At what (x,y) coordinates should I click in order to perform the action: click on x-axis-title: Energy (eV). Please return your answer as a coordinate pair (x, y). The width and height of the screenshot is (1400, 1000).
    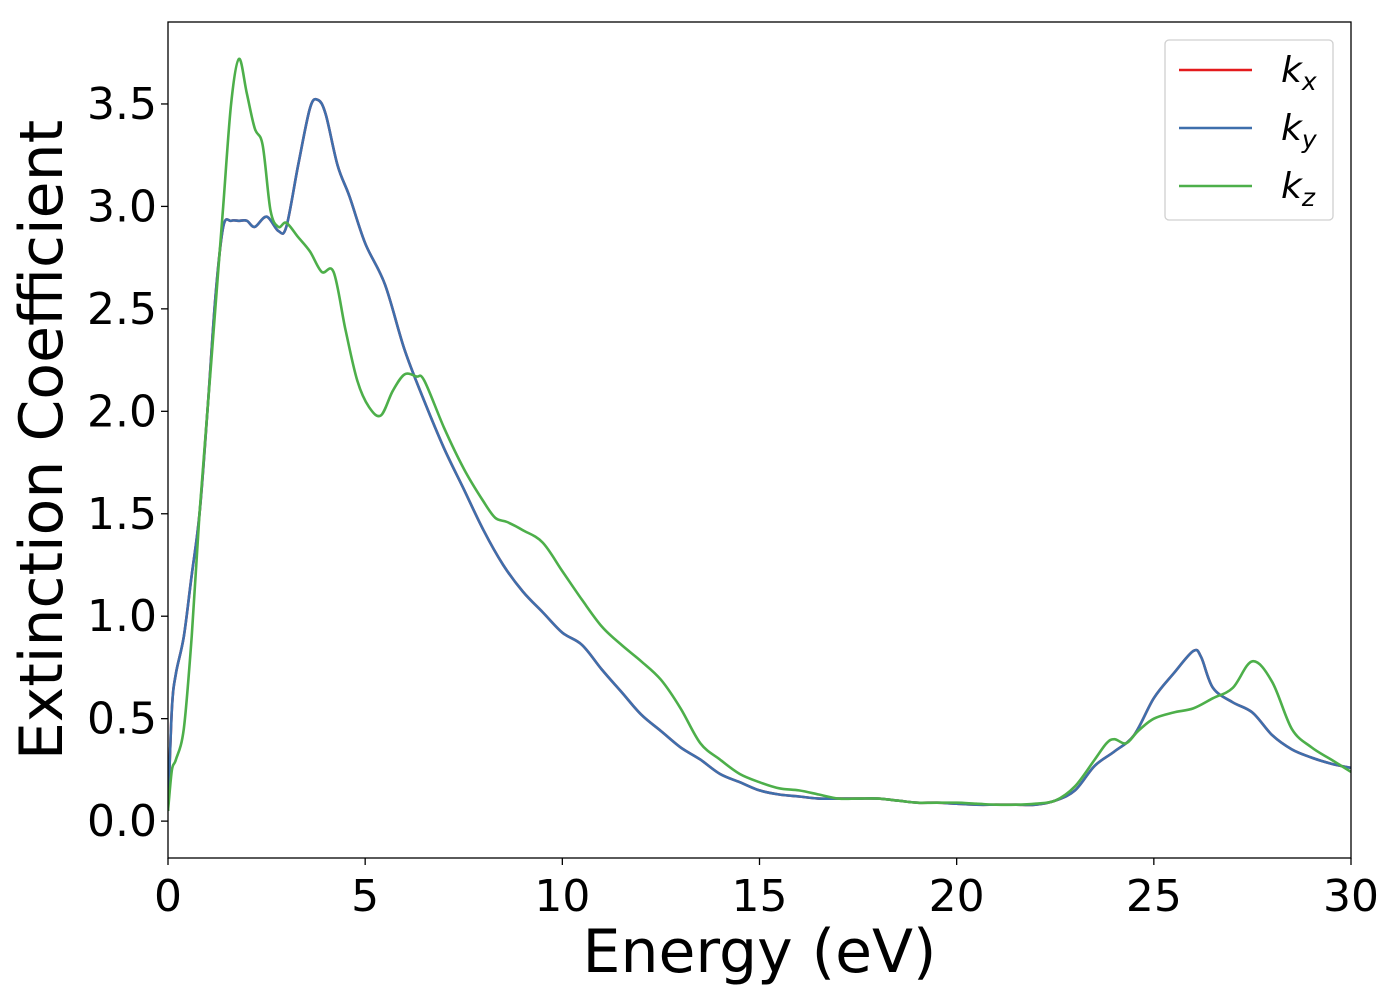
    Looking at the image, I should click on (760, 952).